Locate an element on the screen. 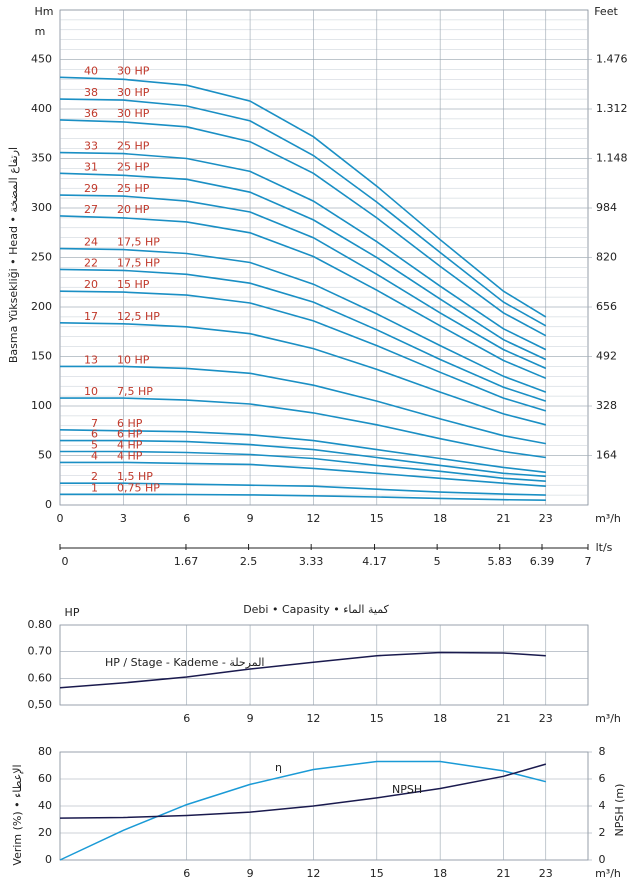 This screenshot has height=880, width=632. stage-label: 29 is located at coordinates (91, 188).